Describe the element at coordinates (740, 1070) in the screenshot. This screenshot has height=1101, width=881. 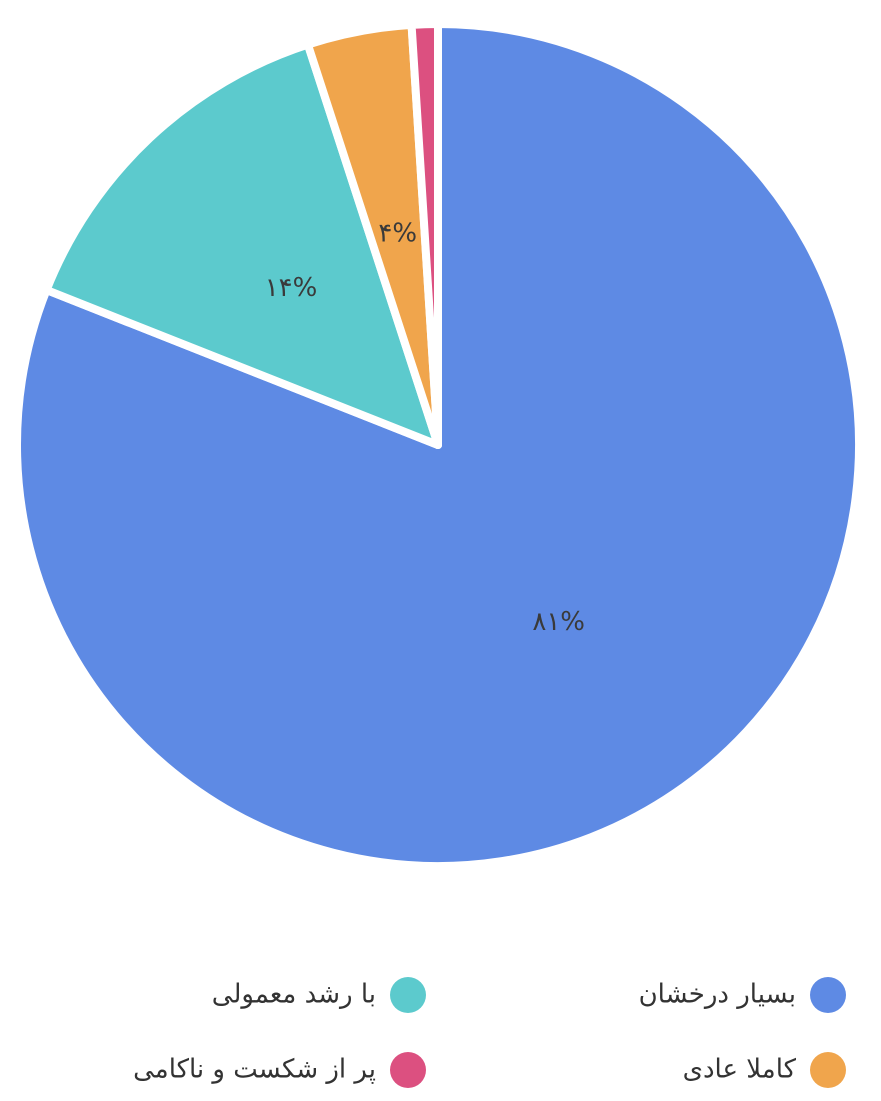
I see `legend-label: کاملا عادی` at that location.